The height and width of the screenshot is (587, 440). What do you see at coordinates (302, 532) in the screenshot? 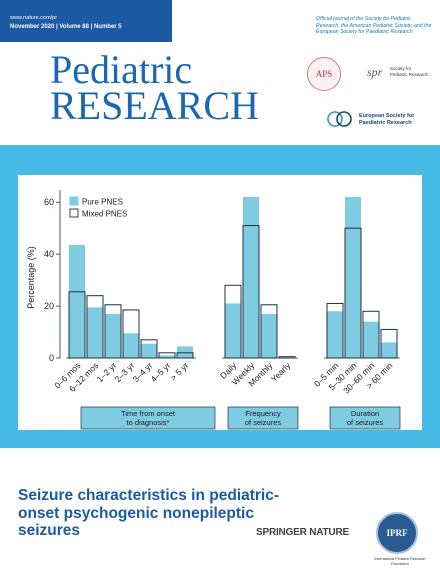
I see `publisher-logo: SPRINGER NATURE` at bounding box center [302, 532].